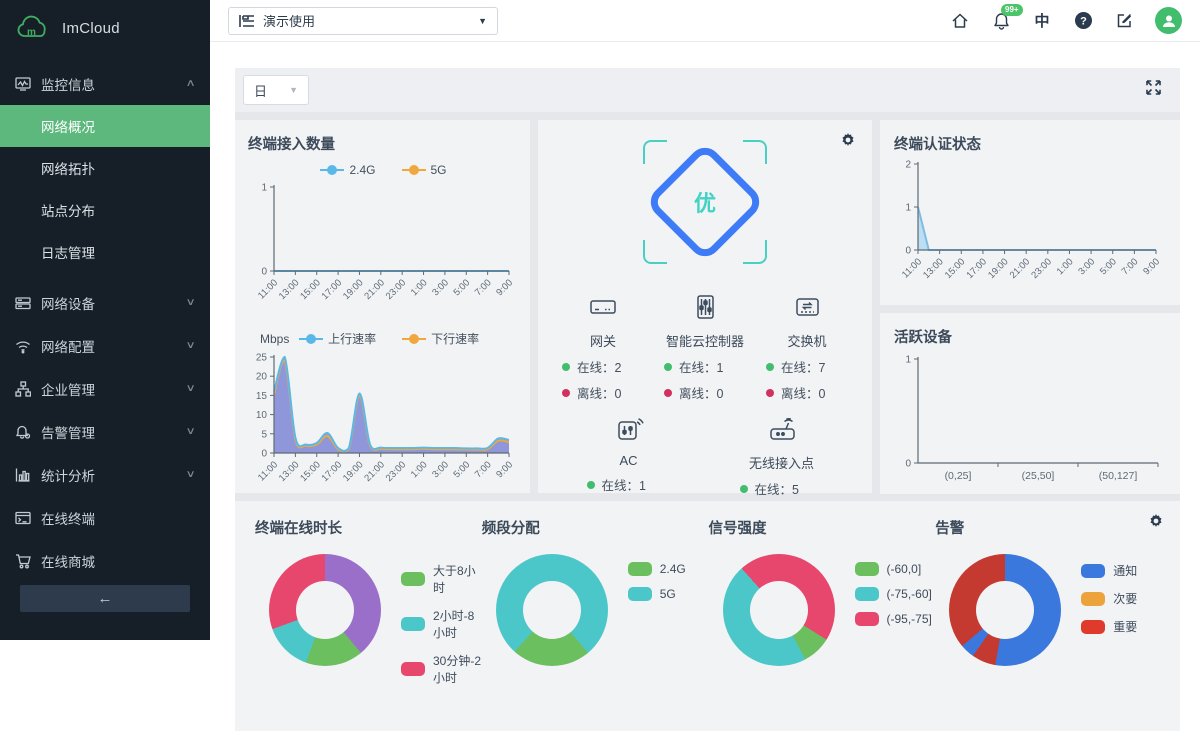  What do you see at coordinates (737, 529) in the screenshot?
I see `donut-title: 信号强度` at bounding box center [737, 529].